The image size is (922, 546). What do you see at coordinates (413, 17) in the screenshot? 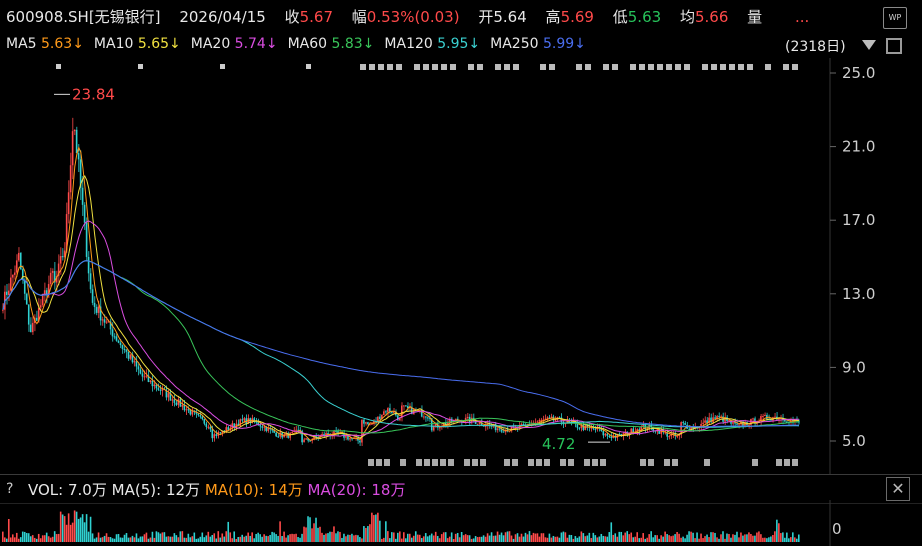
I see `change-value: 0.53%(0.03)` at bounding box center [413, 17].